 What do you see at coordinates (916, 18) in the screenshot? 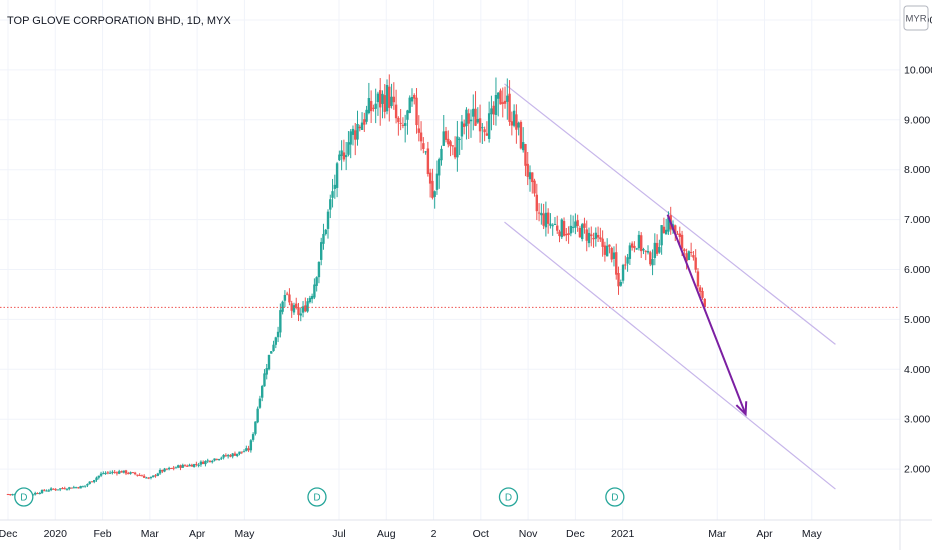
I see `currency-badge: MYR` at bounding box center [916, 18].